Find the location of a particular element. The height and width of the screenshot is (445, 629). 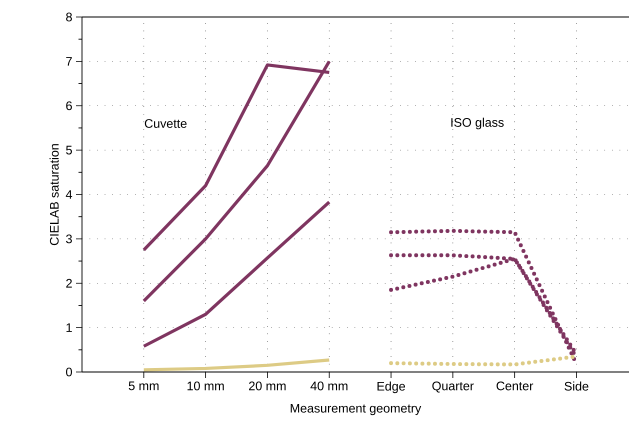

y-tick-label: 5 is located at coordinates (69, 150).